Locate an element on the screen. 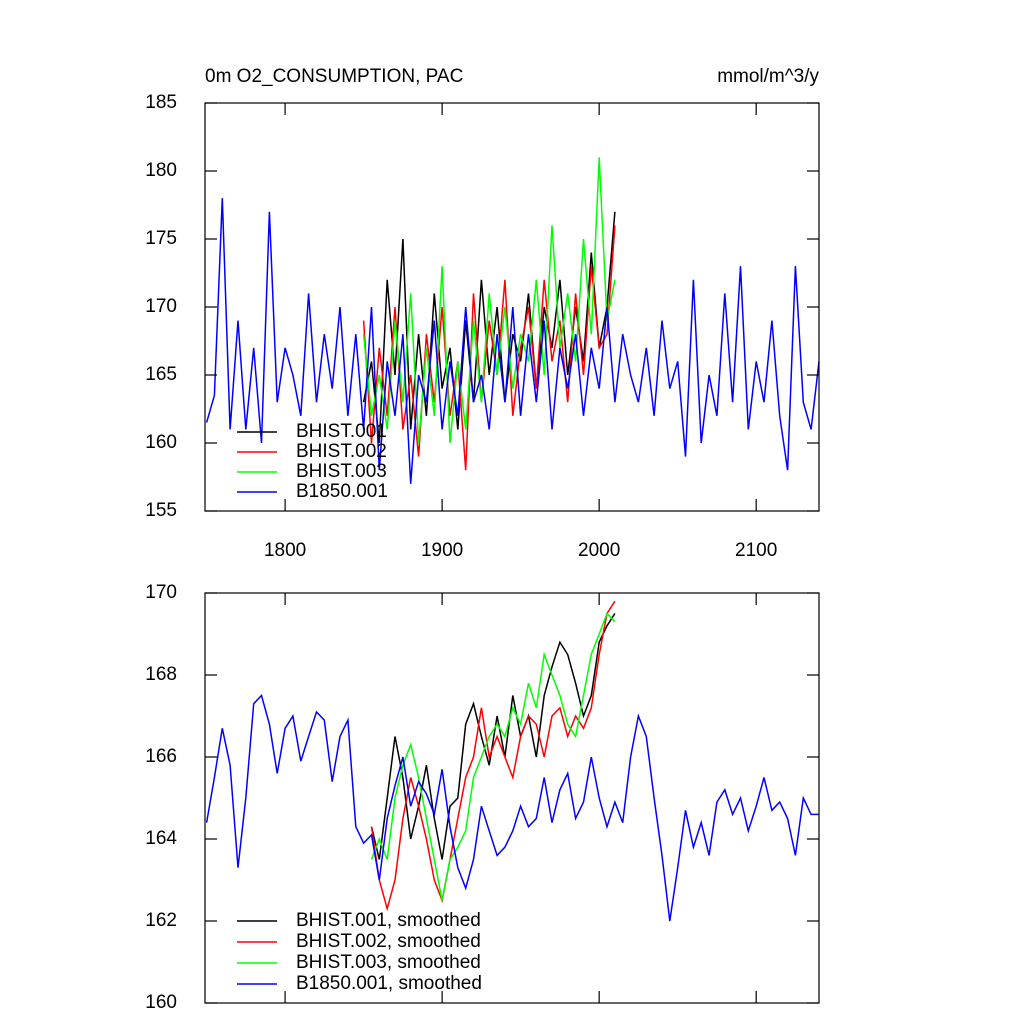 This screenshot has width=1024, height=1024. legend-label: BHIST.003, smoothed is located at coordinates (388, 962).